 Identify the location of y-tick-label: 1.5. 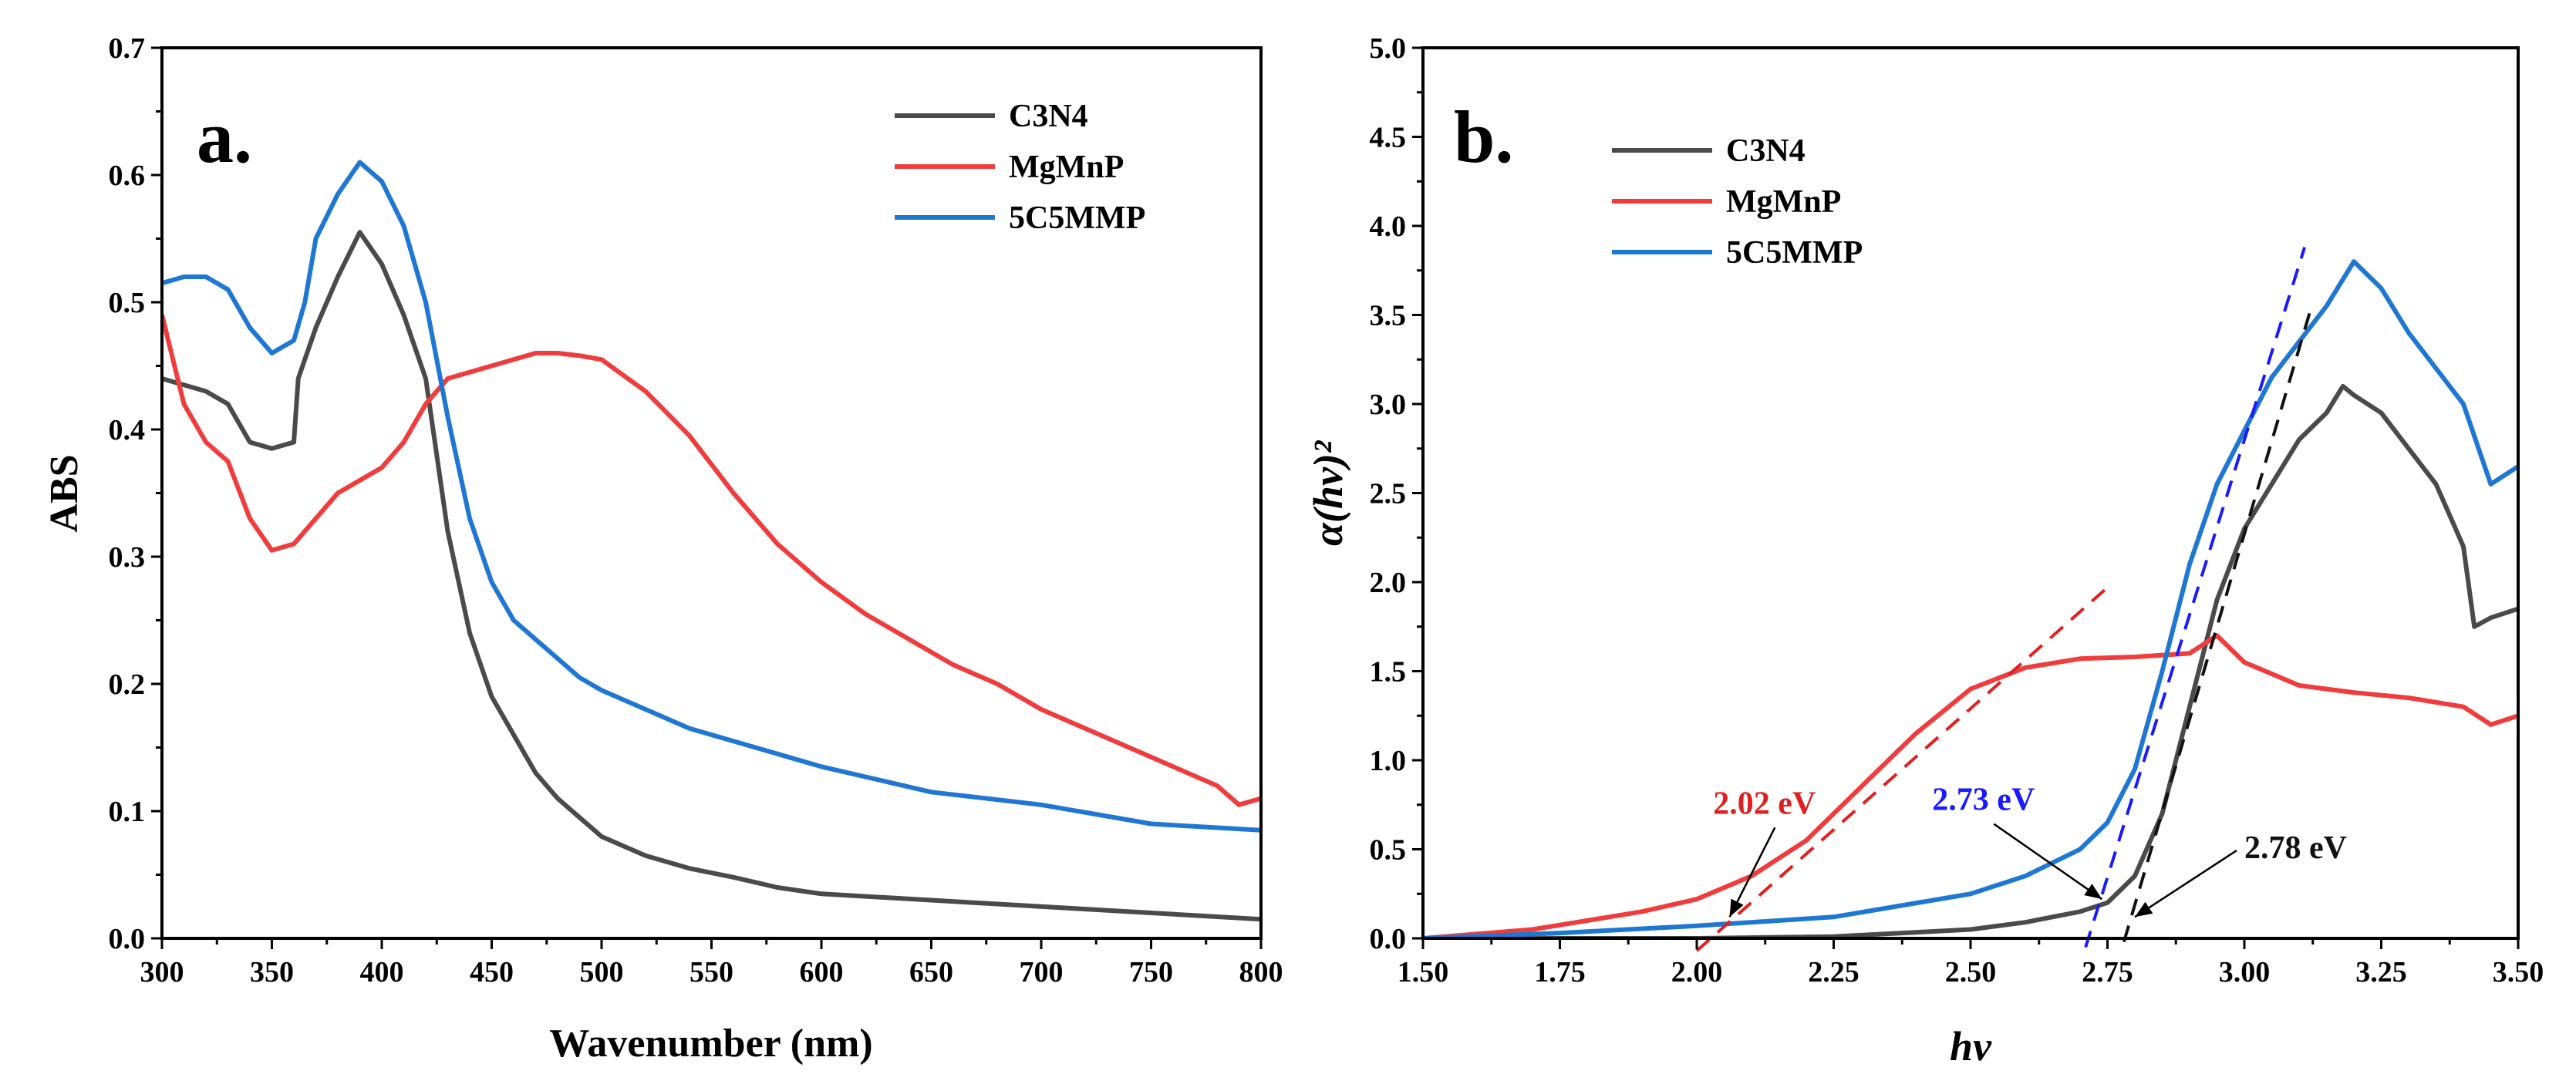
(1388, 672).